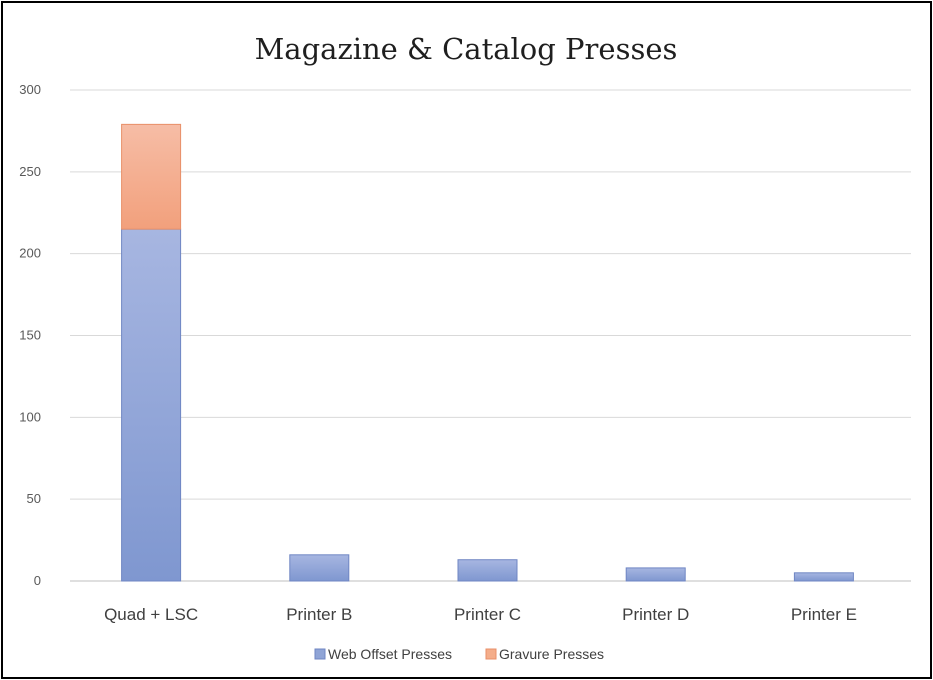 This screenshot has width=933, height=680. I want to click on legend: Web Offset Presses Gravure Presses, so click(459, 654).